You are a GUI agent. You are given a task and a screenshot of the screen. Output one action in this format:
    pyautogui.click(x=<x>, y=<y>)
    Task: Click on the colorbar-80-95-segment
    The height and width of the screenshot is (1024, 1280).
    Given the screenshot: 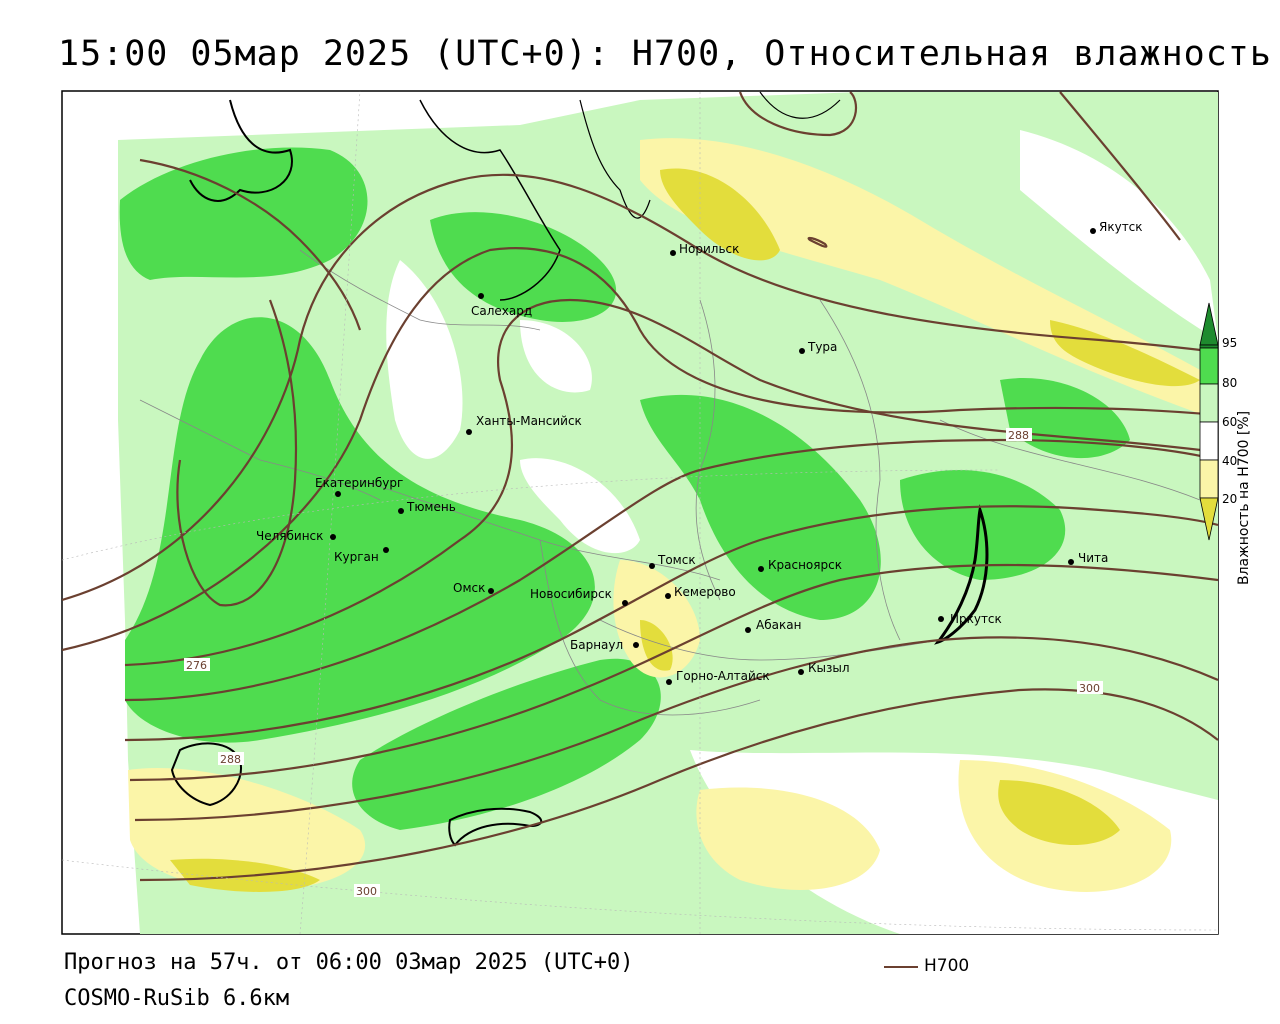 What is the action you would take?
    pyautogui.click(x=1209, y=366)
    